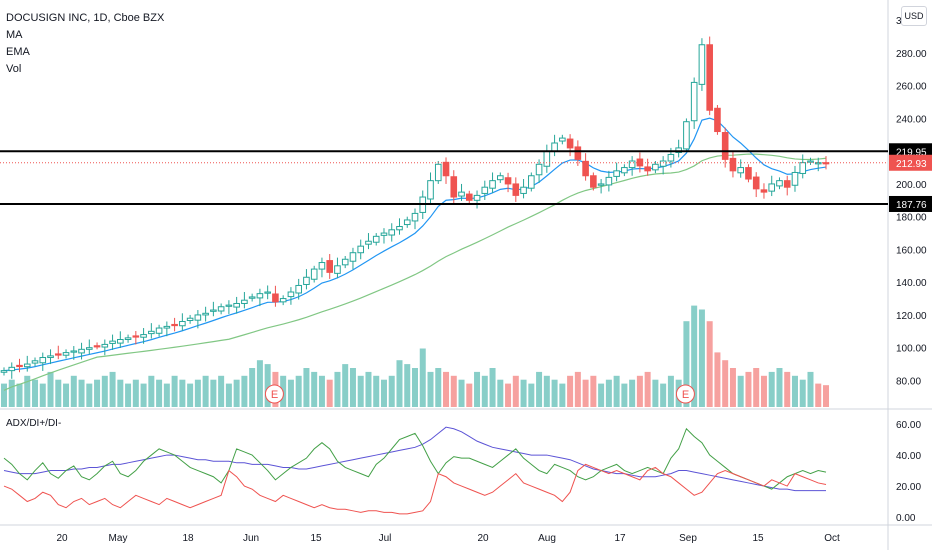  I want to click on level-price-label: 219.95, so click(911, 152).